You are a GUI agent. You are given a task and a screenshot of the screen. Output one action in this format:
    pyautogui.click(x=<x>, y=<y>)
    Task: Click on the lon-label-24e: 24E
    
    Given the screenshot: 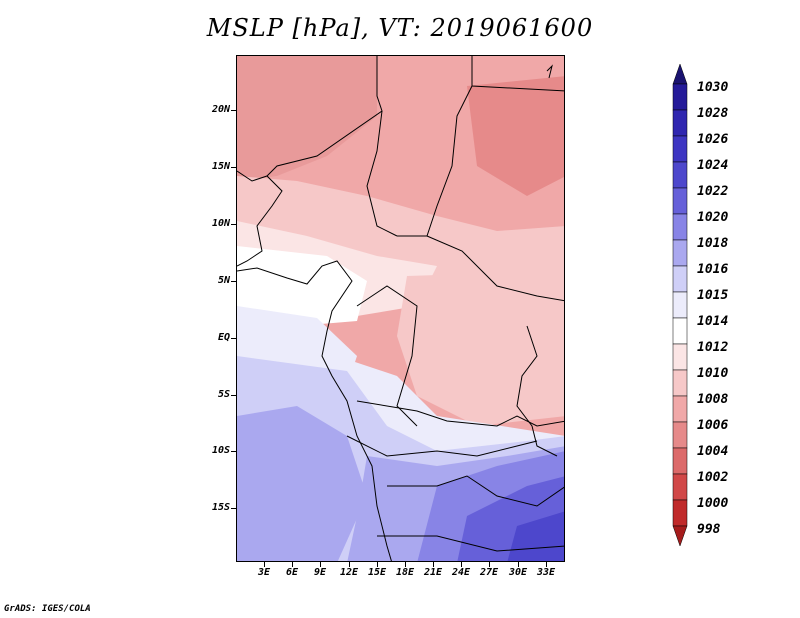 What is the action you would take?
    pyautogui.click(x=461, y=572)
    